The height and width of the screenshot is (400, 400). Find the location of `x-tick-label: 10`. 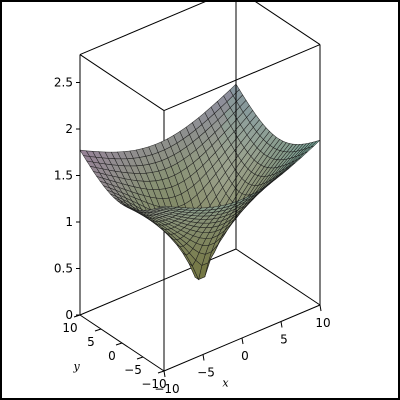

x-tick-label: 10 is located at coordinates (322, 323).